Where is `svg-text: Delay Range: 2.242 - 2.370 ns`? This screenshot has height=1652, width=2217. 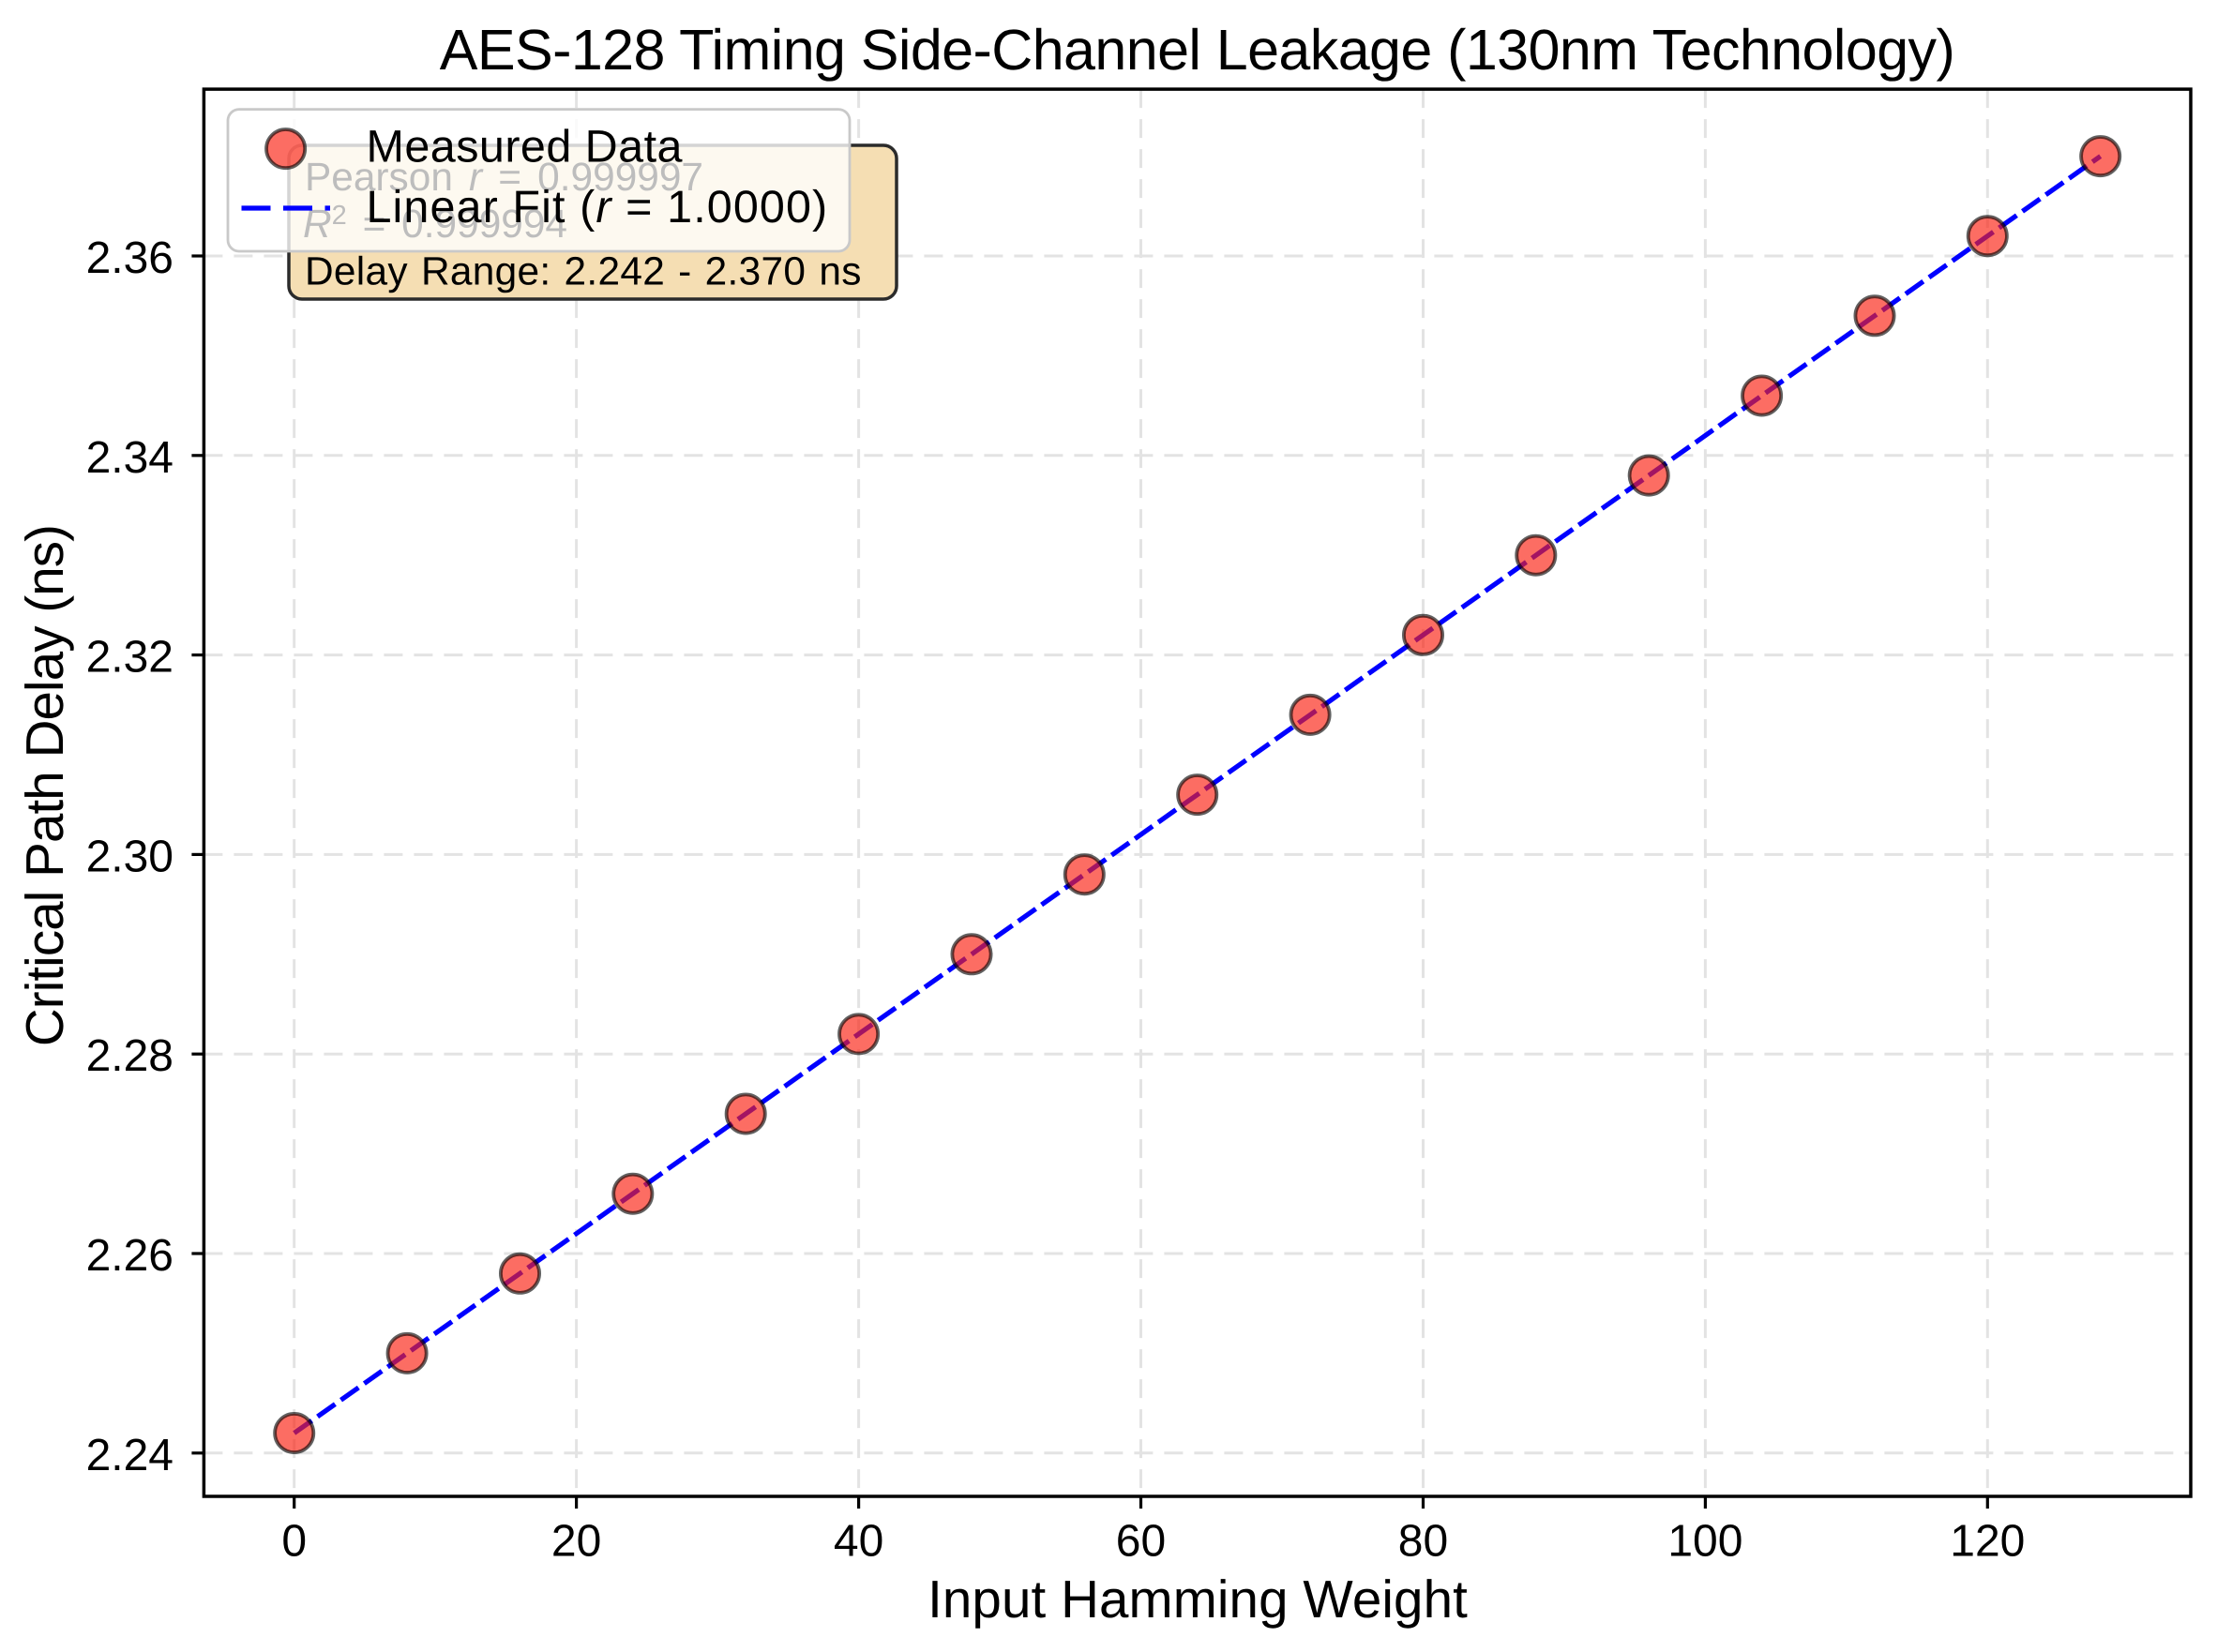 svg-text: Delay Range: 2.242 - 2.370 ns is located at coordinates (583, 270).